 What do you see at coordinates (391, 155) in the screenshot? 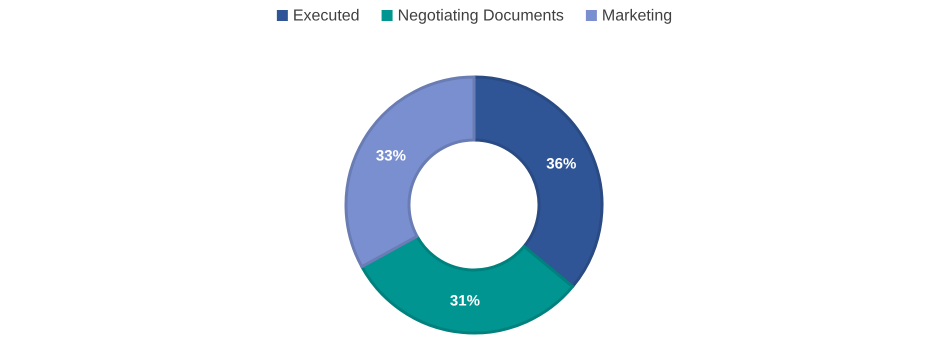
I see `data-label: 33%` at bounding box center [391, 155].